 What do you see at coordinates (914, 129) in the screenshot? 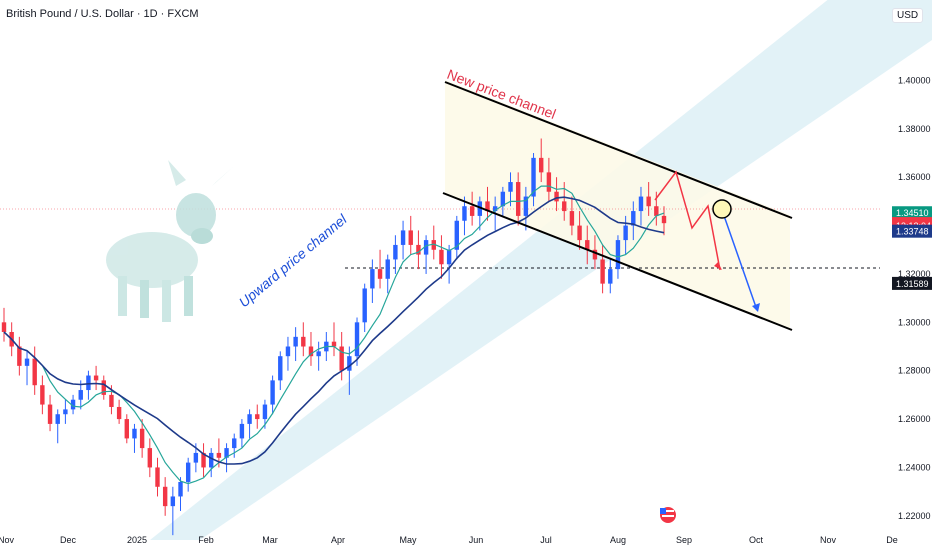
I see `y-tick-label: 1.38000` at bounding box center [914, 129].